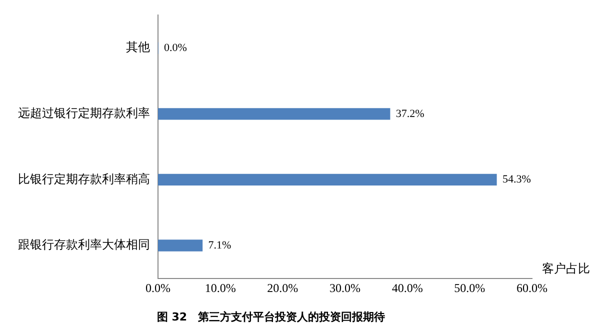  Describe the element at coordinates (220, 245) in the screenshot. I see `data-label: 7.1%` at that location.